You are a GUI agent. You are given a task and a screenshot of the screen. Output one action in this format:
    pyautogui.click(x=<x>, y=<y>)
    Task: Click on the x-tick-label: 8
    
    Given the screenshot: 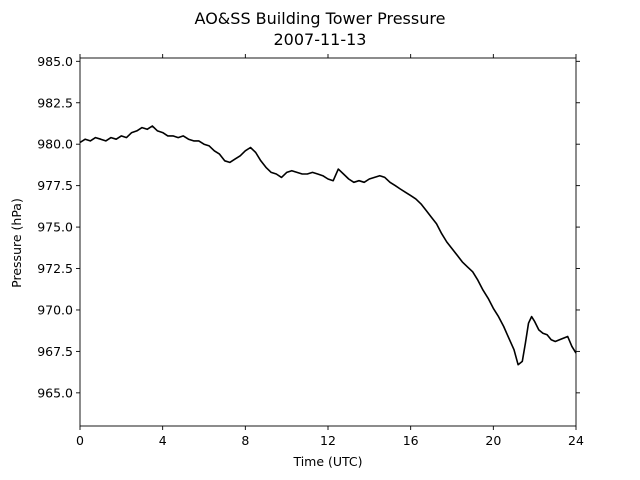 What is the action you would take?
    pyautogui.click(x=245, y=440)
    